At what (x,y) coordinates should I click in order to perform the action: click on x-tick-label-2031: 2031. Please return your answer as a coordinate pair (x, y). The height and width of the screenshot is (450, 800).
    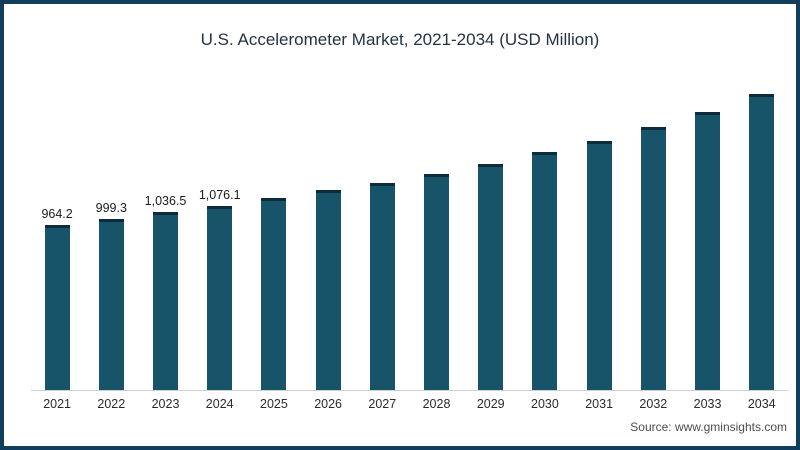
    Looking at the image, I should click on (599, 404).